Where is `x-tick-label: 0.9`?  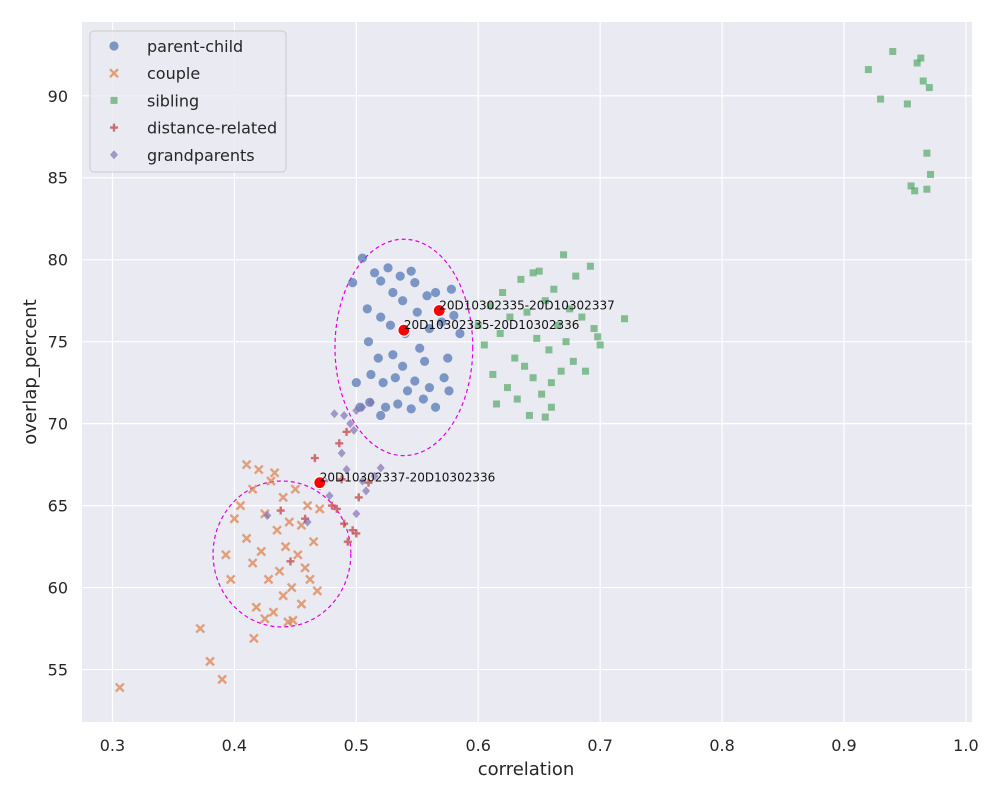
x-tick-label: 0.9 is located at coordinates (843, 745).